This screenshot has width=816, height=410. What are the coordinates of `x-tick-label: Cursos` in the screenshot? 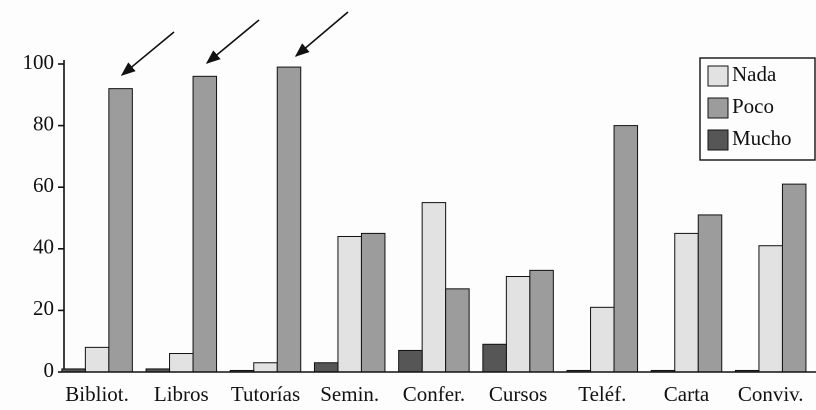 It's located at (518, 394).